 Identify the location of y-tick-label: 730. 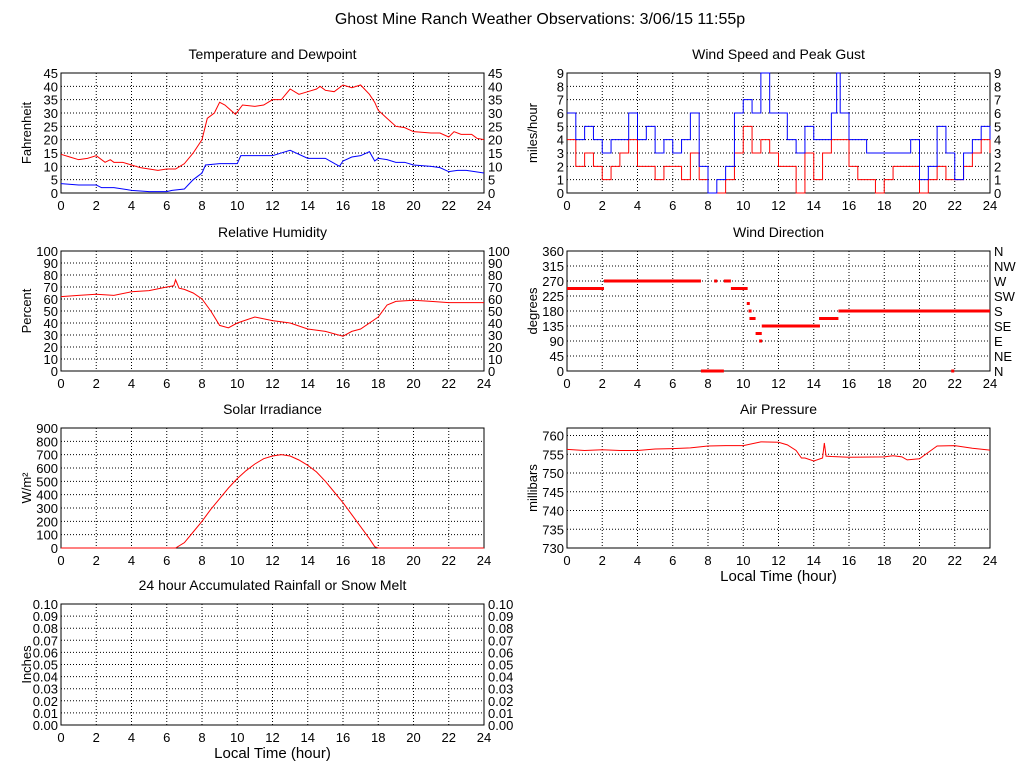
(553, 548).